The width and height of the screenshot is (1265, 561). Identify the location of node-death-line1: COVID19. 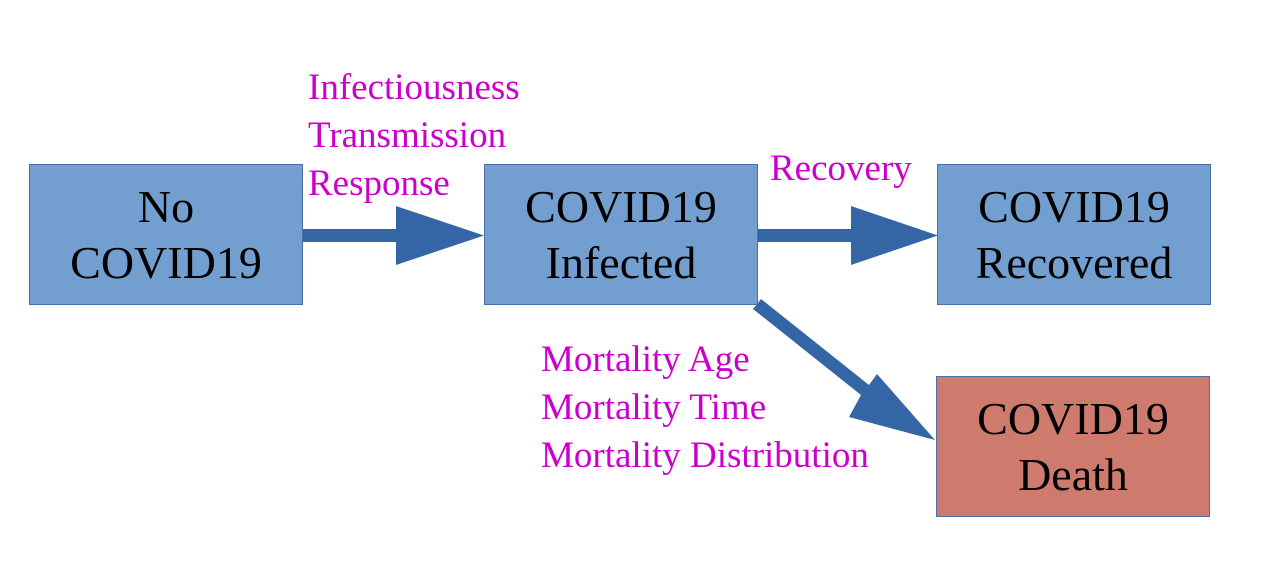
(1073, 418).